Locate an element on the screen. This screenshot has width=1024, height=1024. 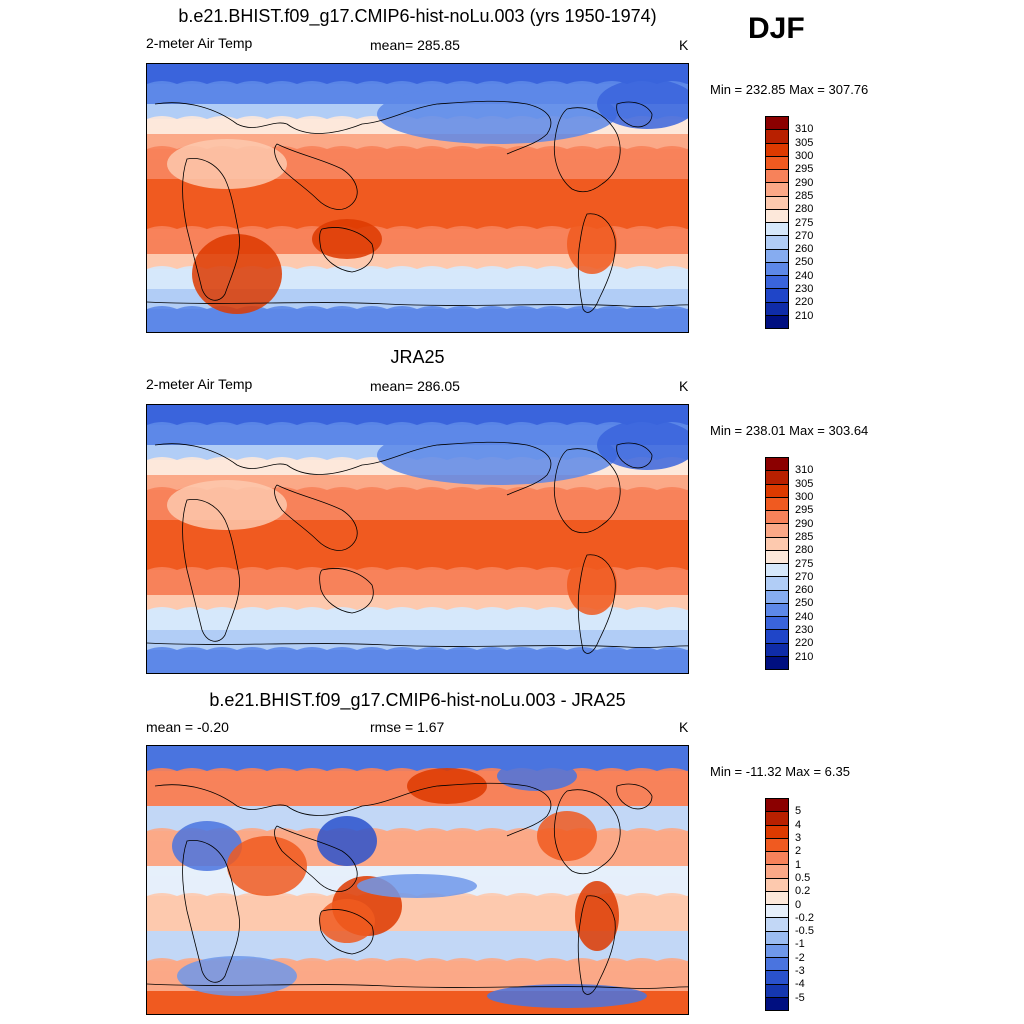
colorbar-tick-label: 0 is located at coordinates (798, 904).